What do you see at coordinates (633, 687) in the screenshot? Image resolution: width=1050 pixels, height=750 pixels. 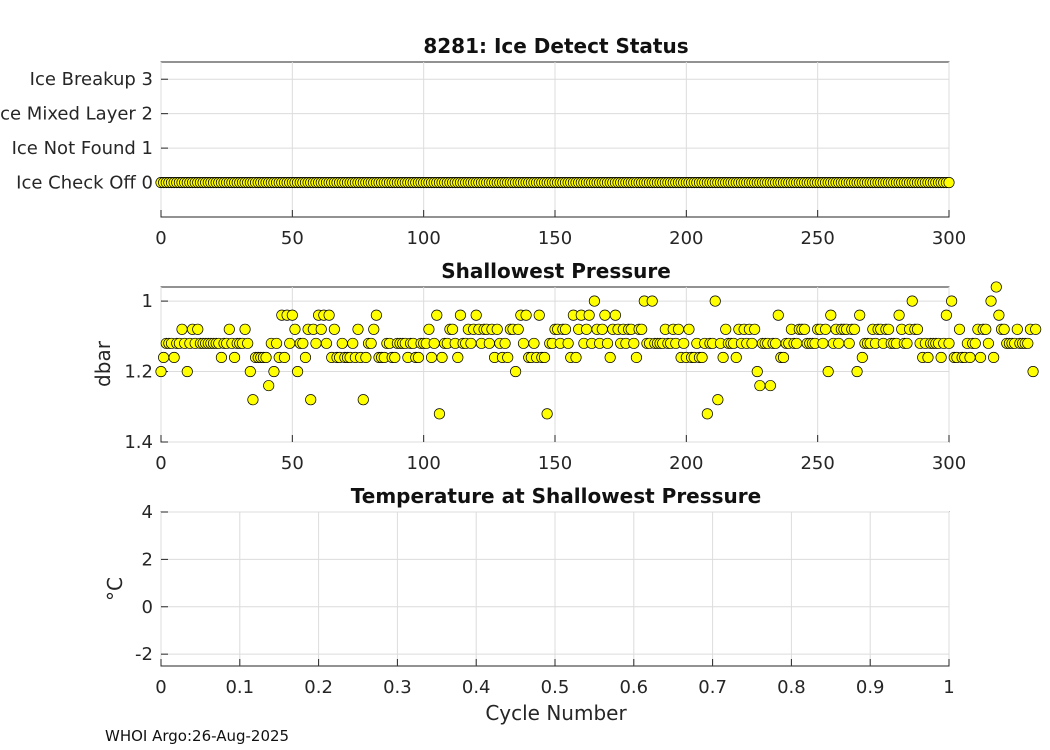 I see `x-tick-label: 0.6` at bounding box center [633, 687].